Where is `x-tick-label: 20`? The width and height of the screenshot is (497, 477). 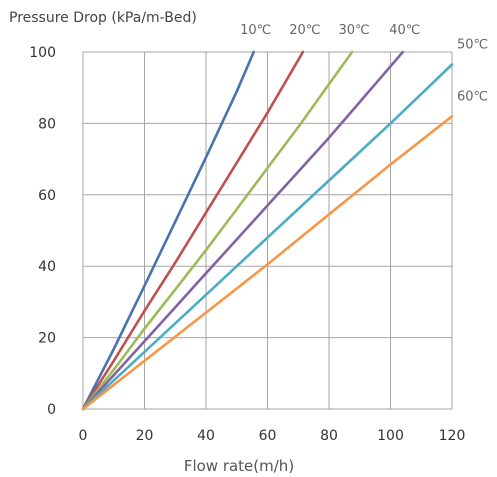 x-tick-label: 20 is located at coordinates (145, 436).